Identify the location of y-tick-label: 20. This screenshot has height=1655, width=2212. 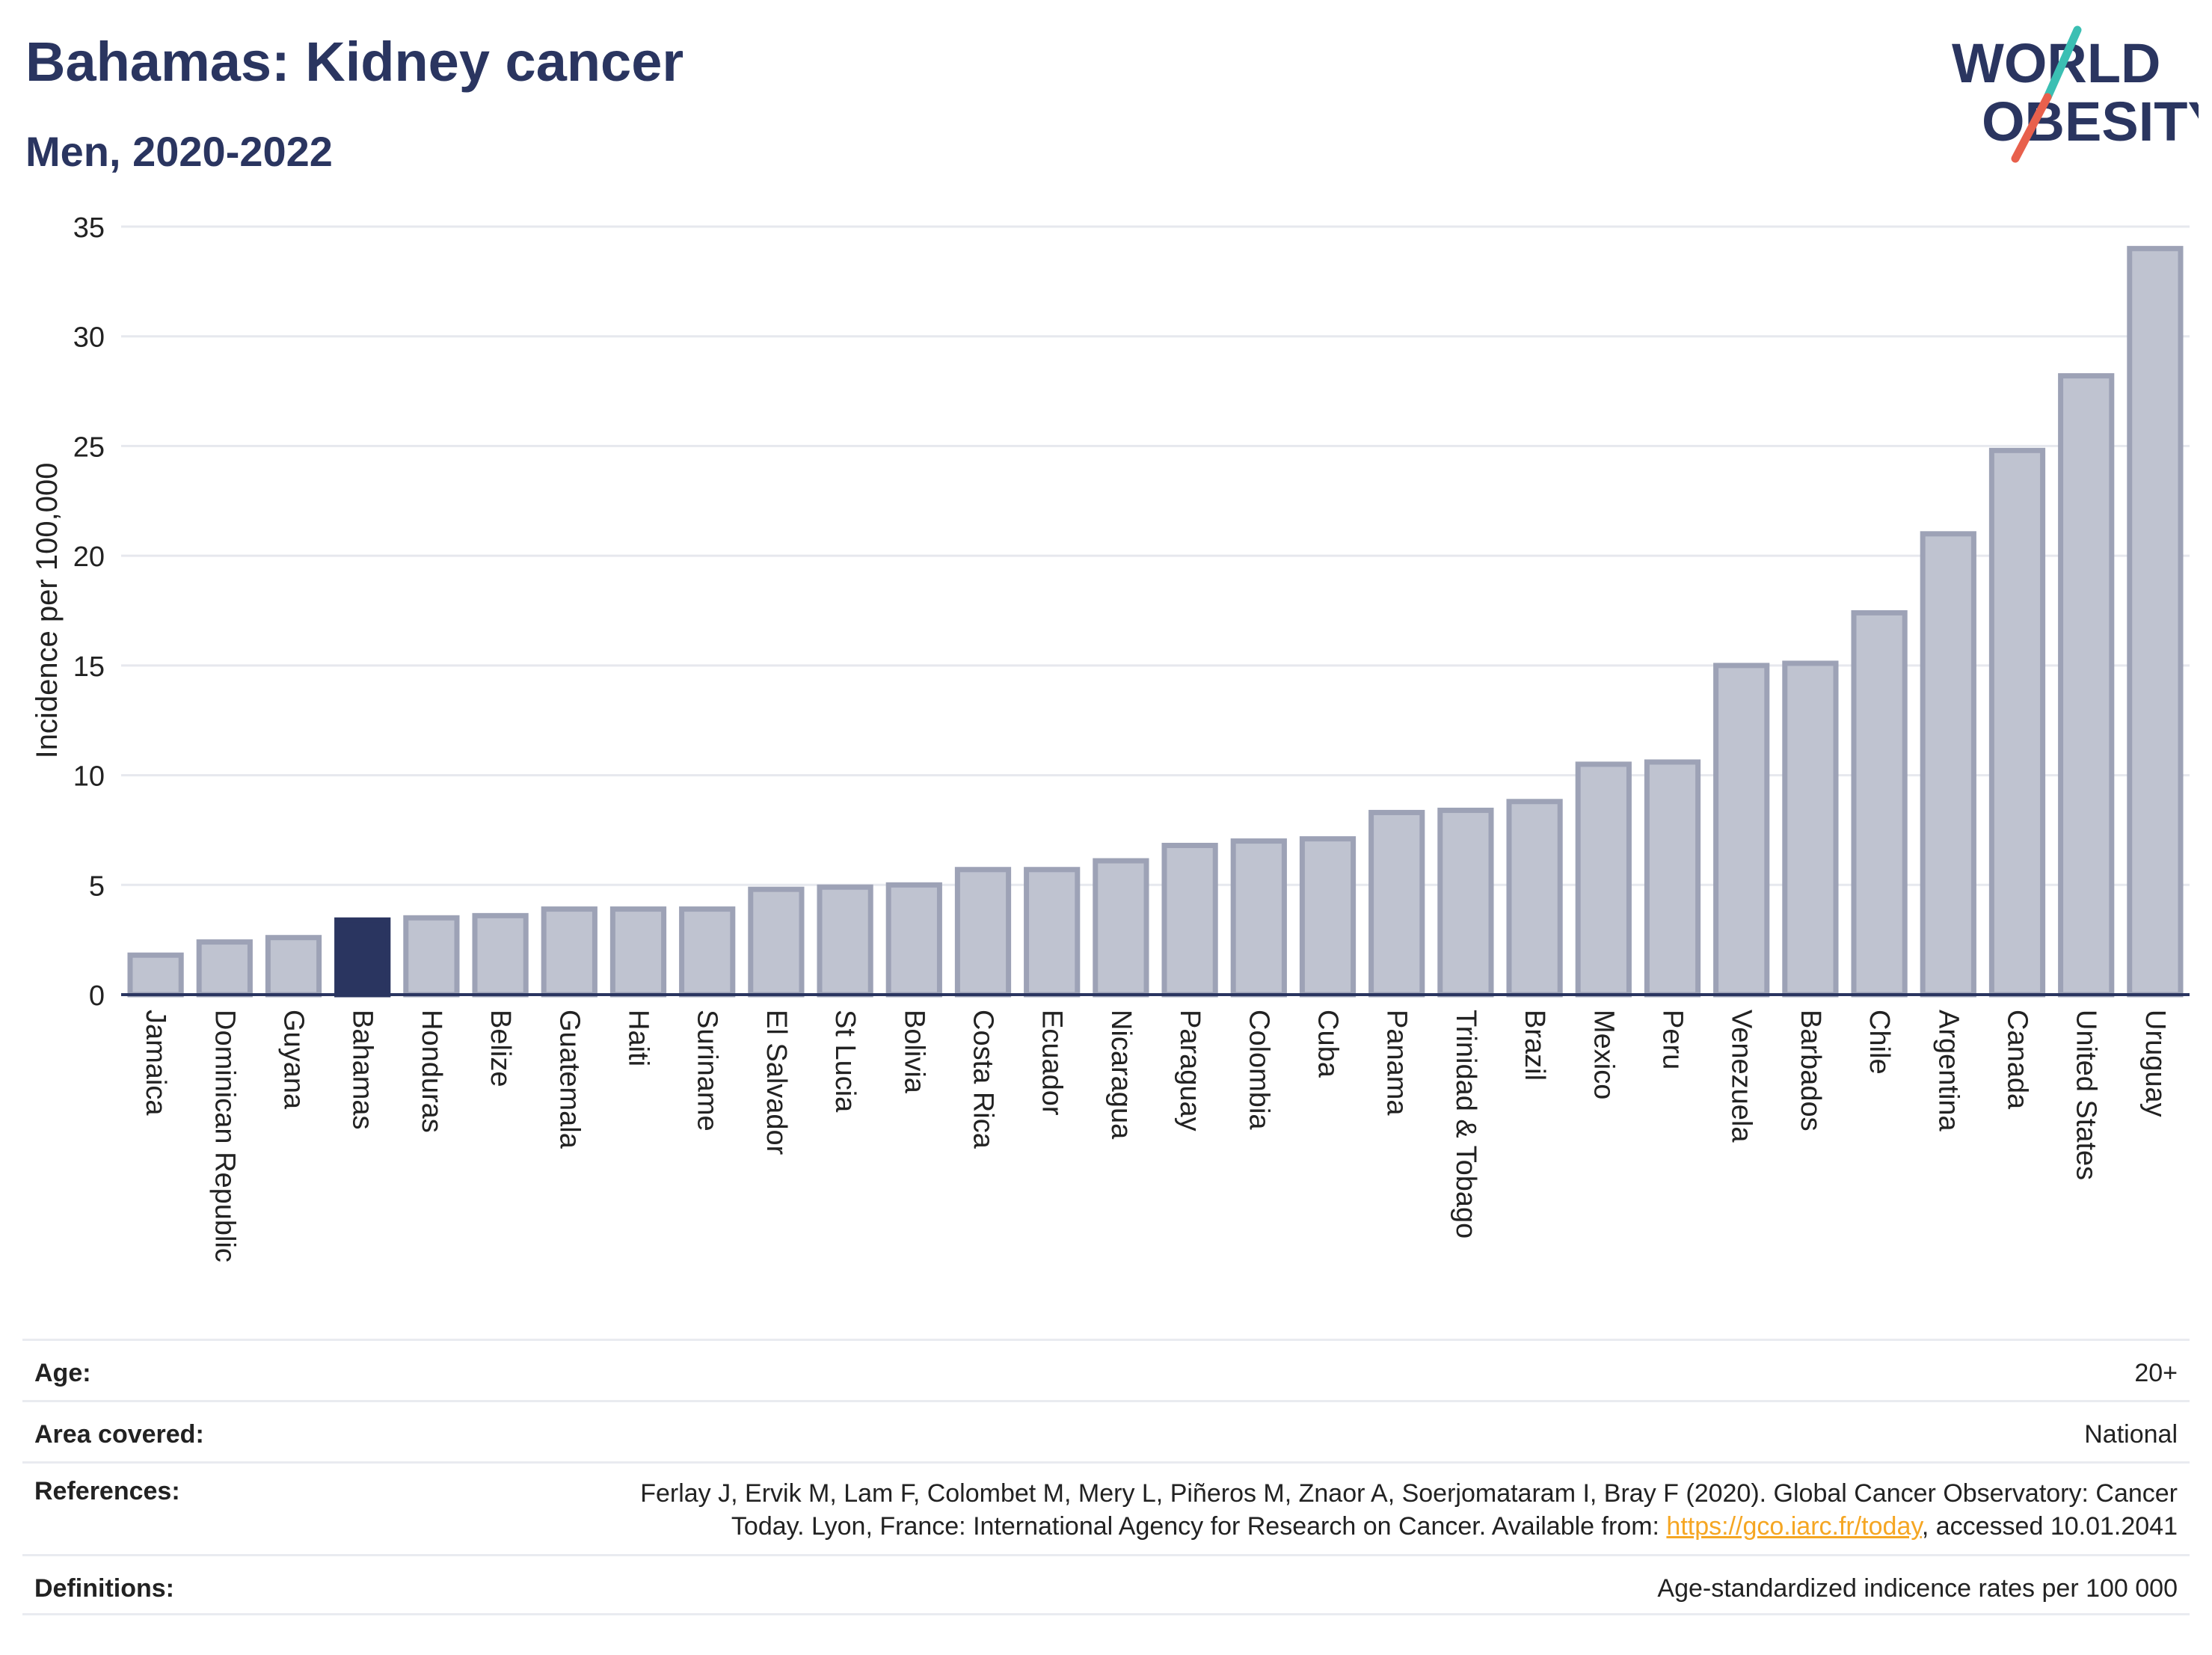
(89, 557).